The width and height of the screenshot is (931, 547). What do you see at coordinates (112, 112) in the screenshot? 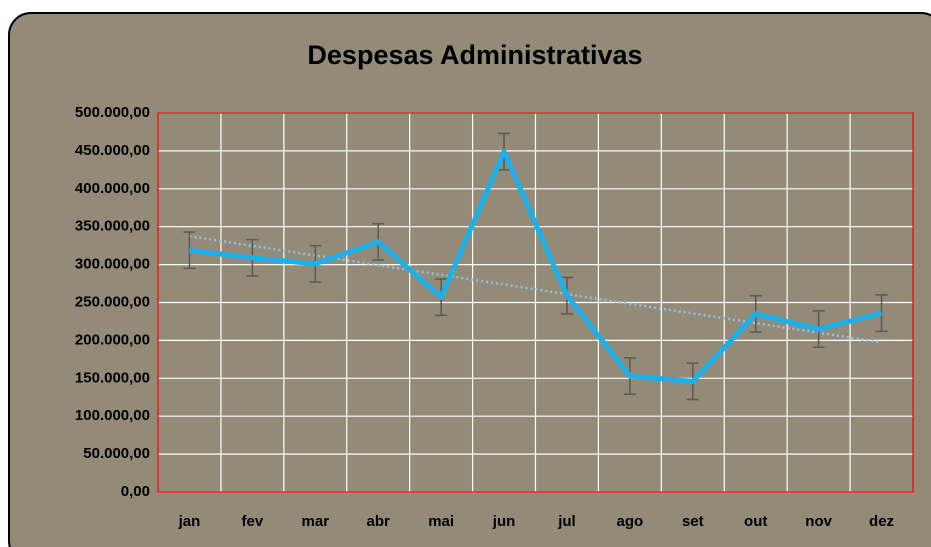
I see `y-tick-label: 500.000,00` at bounding box center [112, 112].